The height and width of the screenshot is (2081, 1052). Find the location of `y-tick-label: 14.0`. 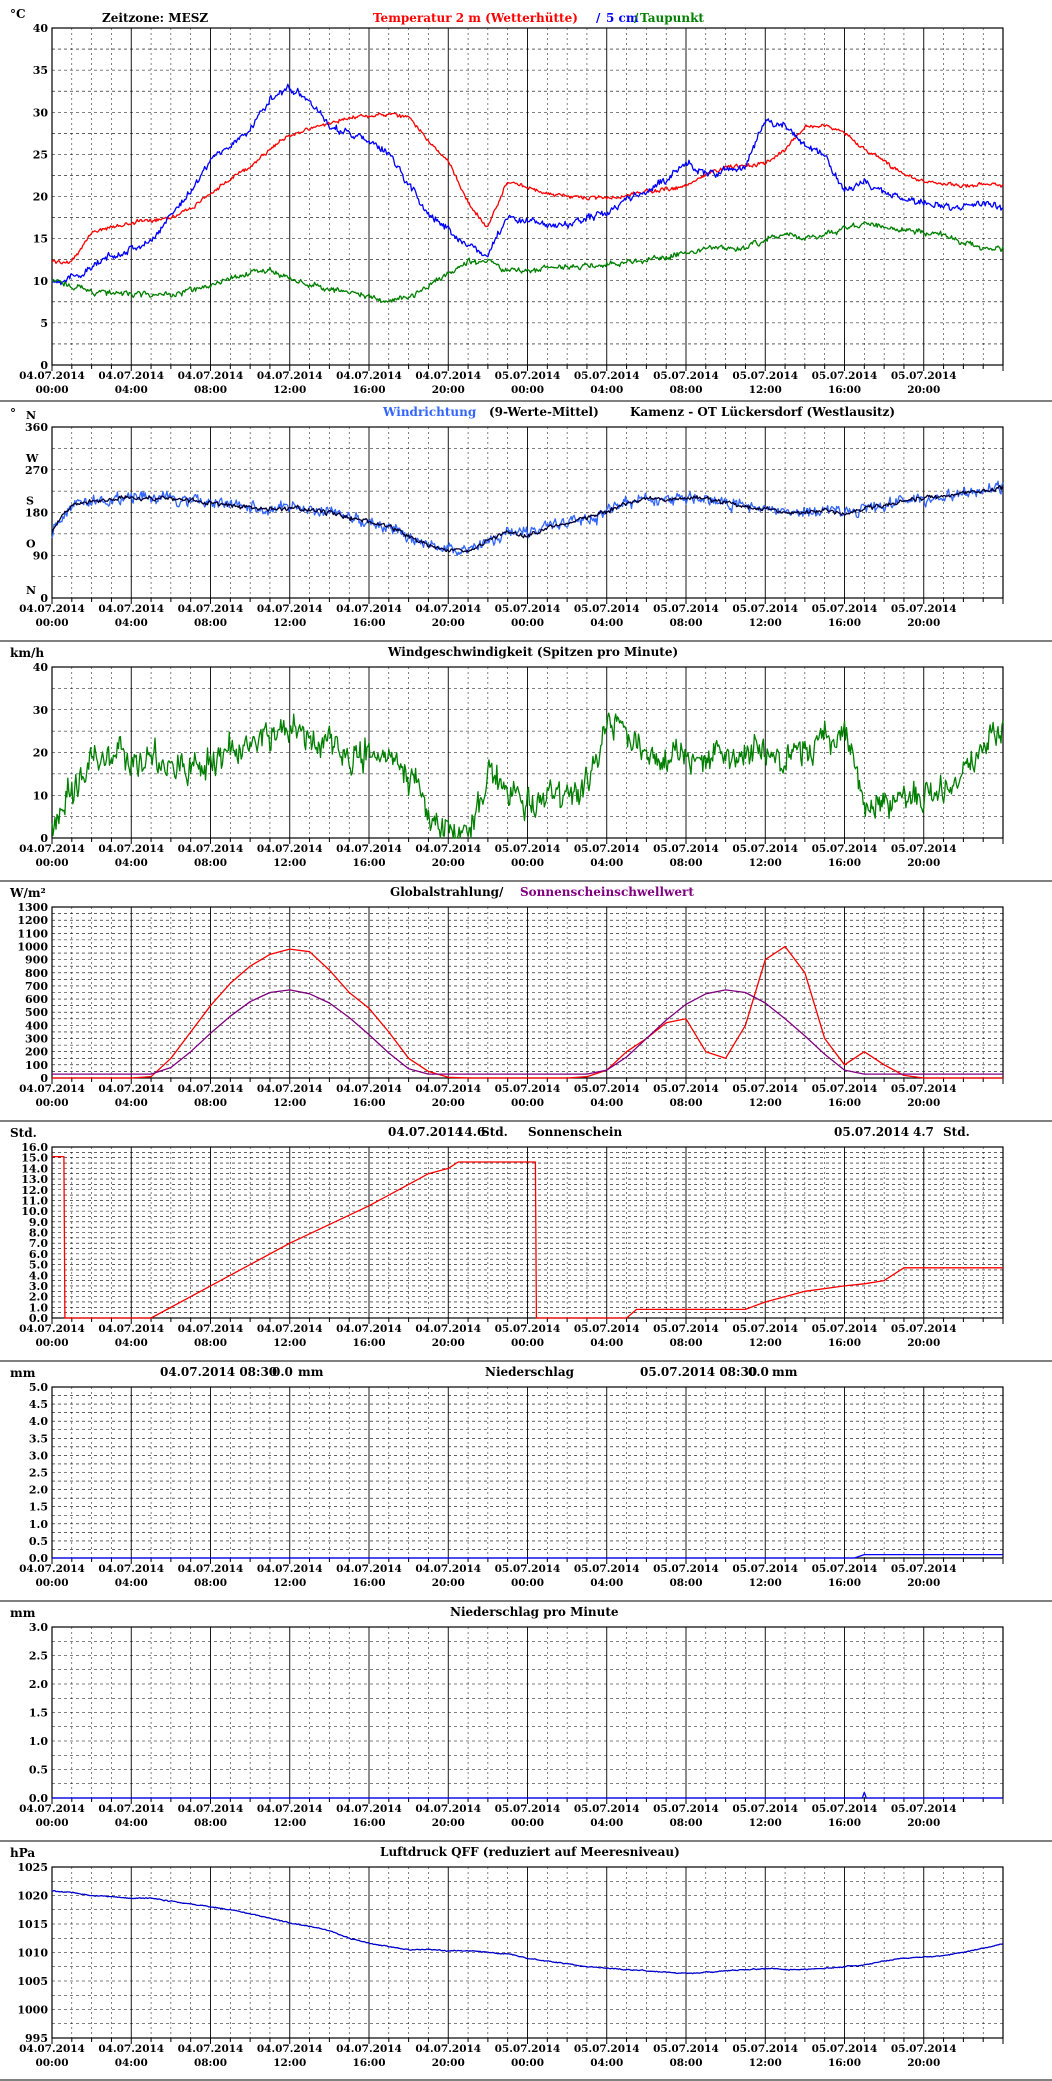

y-tick-label: 14.0 is located at coordinates (34, 1168).